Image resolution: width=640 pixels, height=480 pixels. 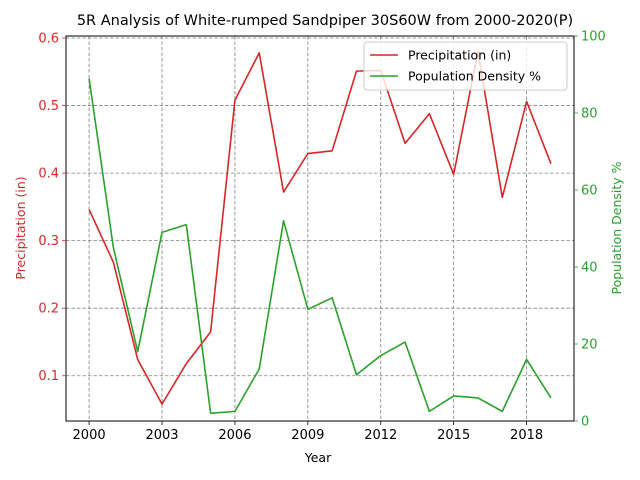 What do you see at coordinates (318, 457) in the screenshot?
I see `x-axis-title: Year` at bounding box center [318, 457].